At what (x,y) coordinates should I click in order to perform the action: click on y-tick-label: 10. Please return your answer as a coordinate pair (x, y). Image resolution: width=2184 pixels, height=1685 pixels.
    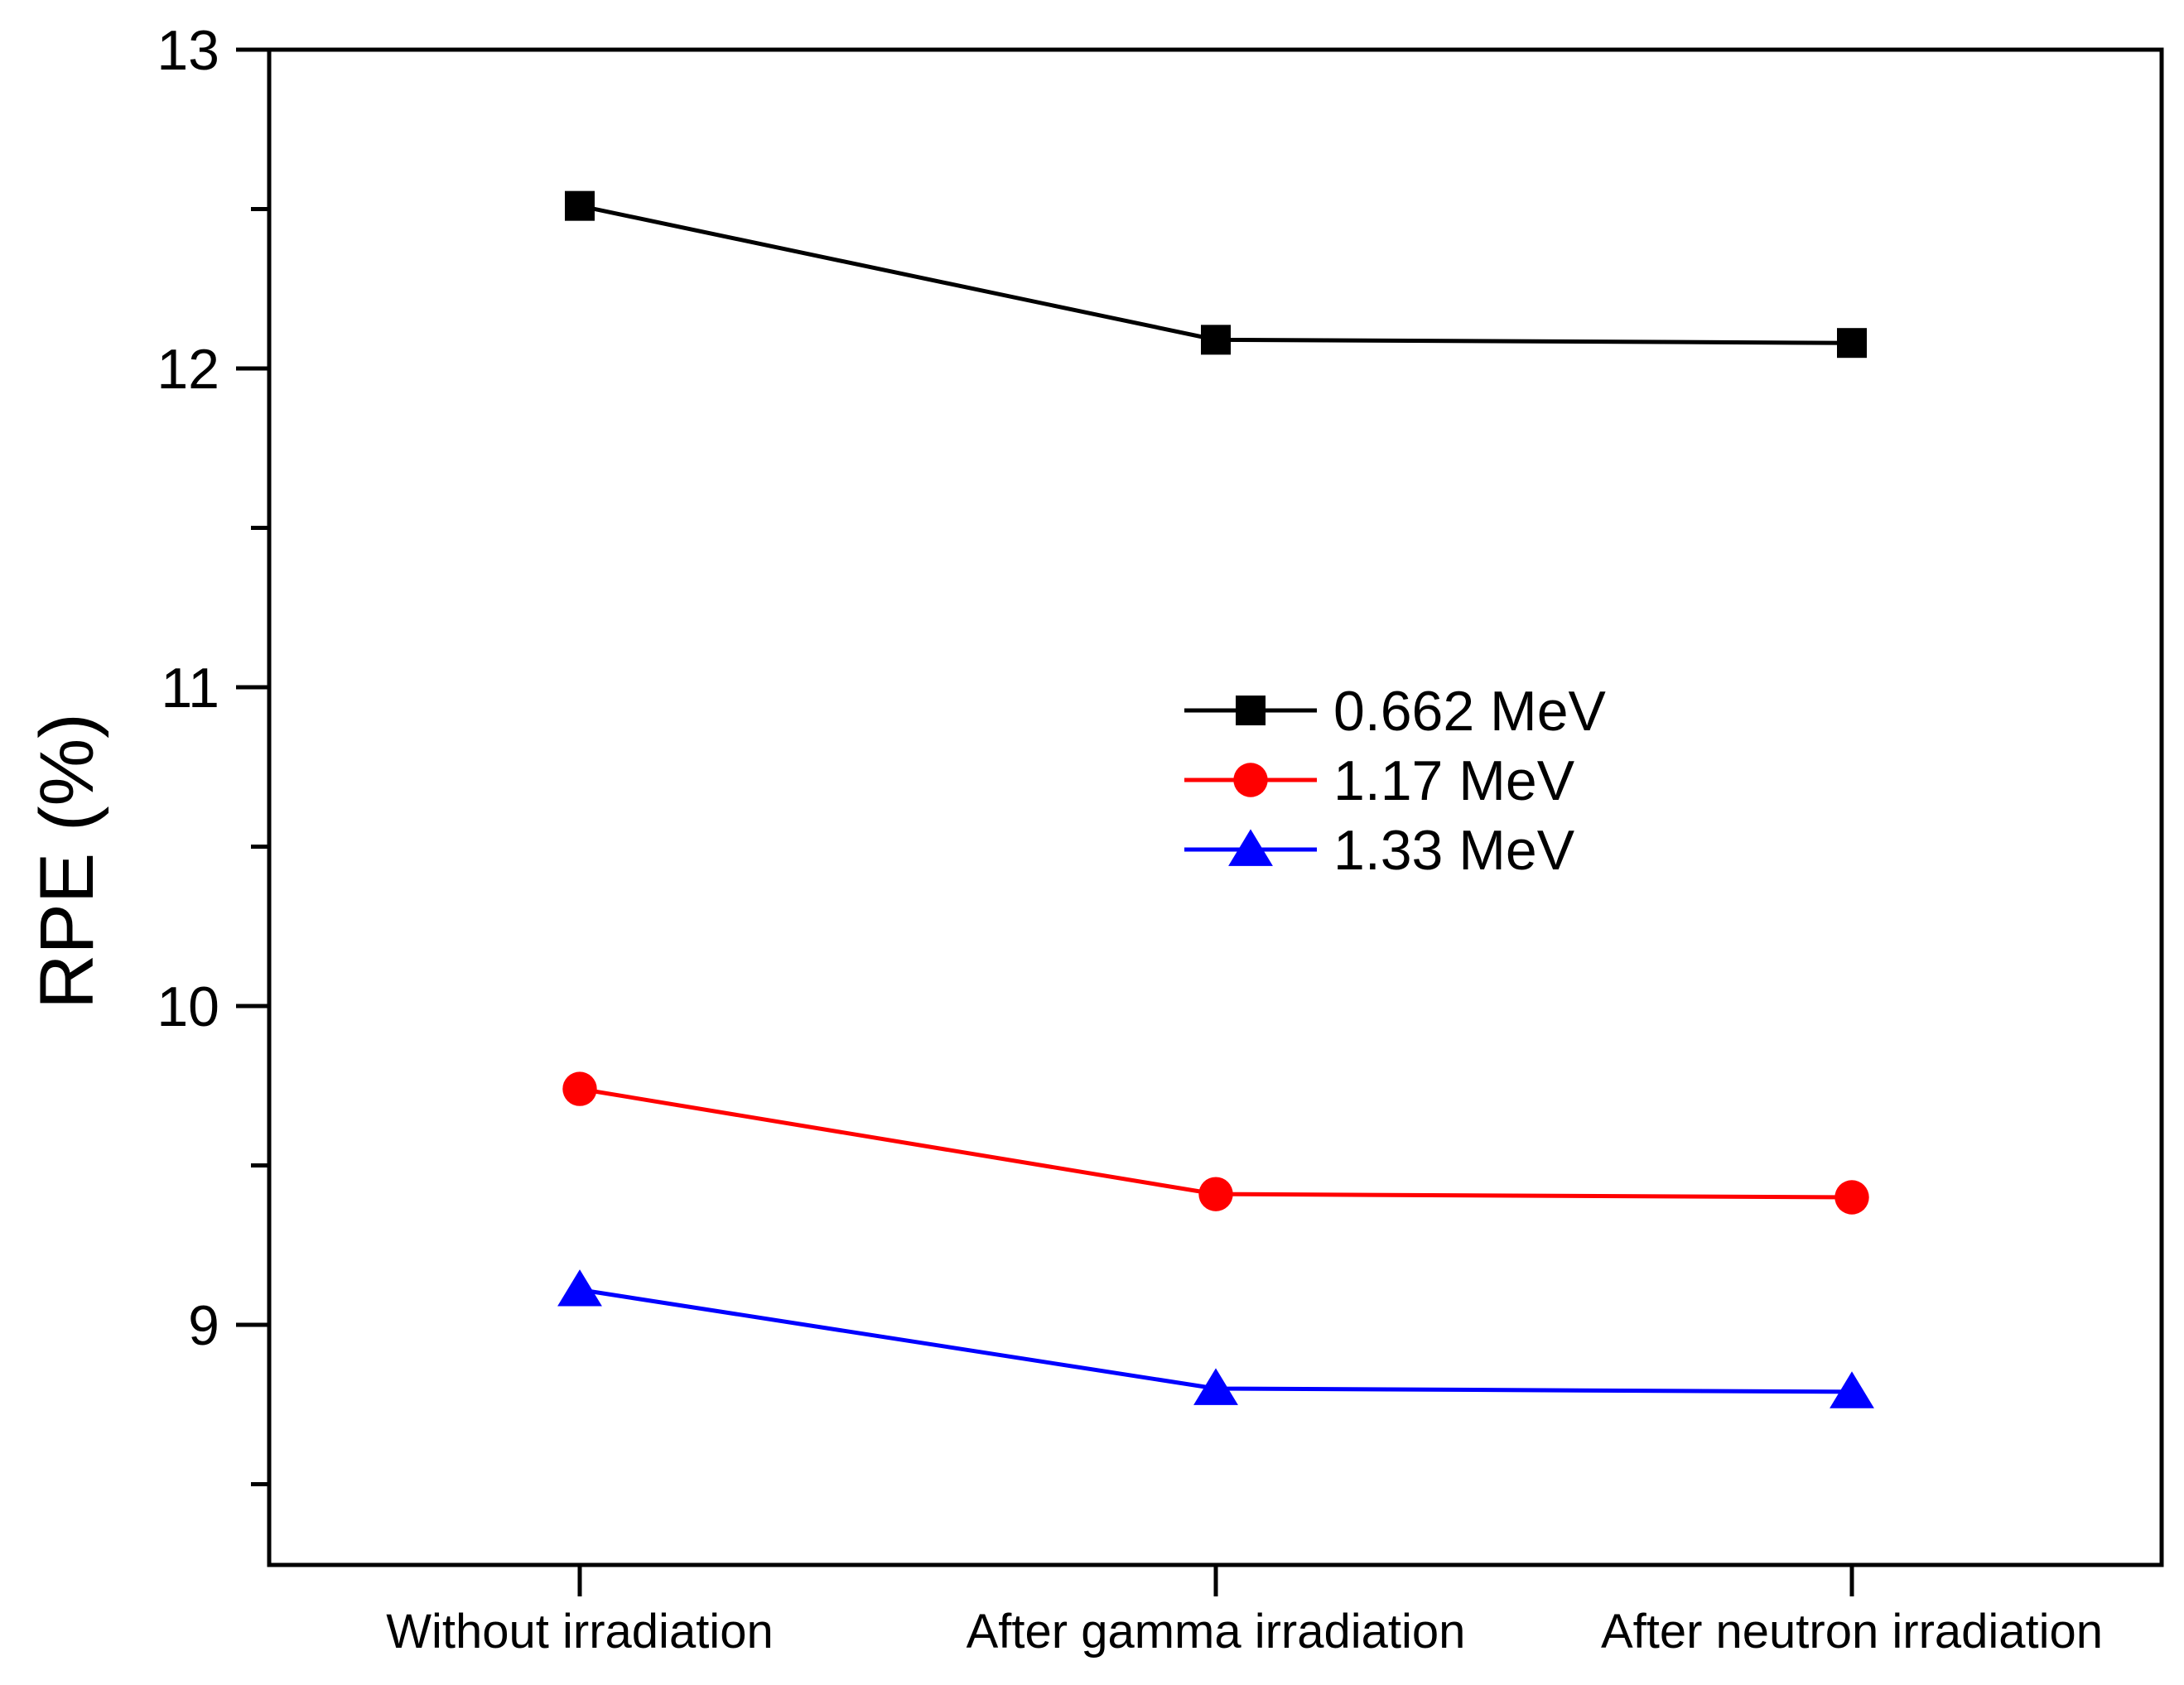
    Looking at the image, I should click on (188, 1006).